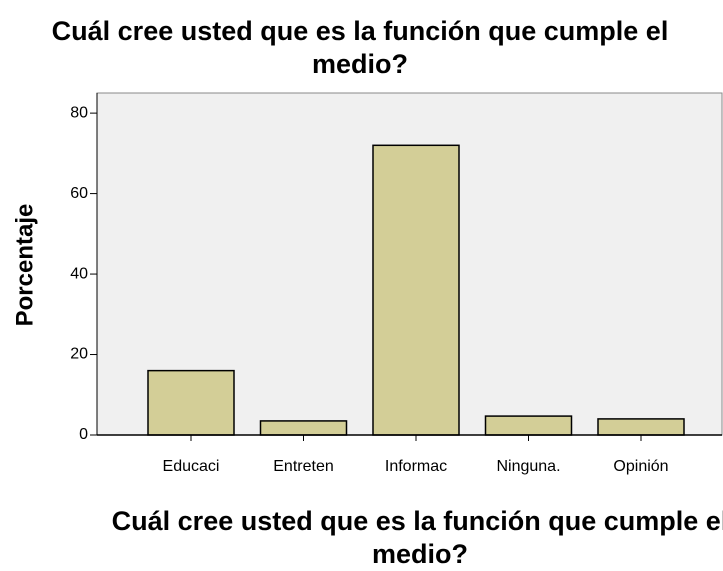 This screenshot has width=723, height=571. Describe the element at coordinates (79, 354) in the screenshot. I see `y-tick-label: 20` at that location.